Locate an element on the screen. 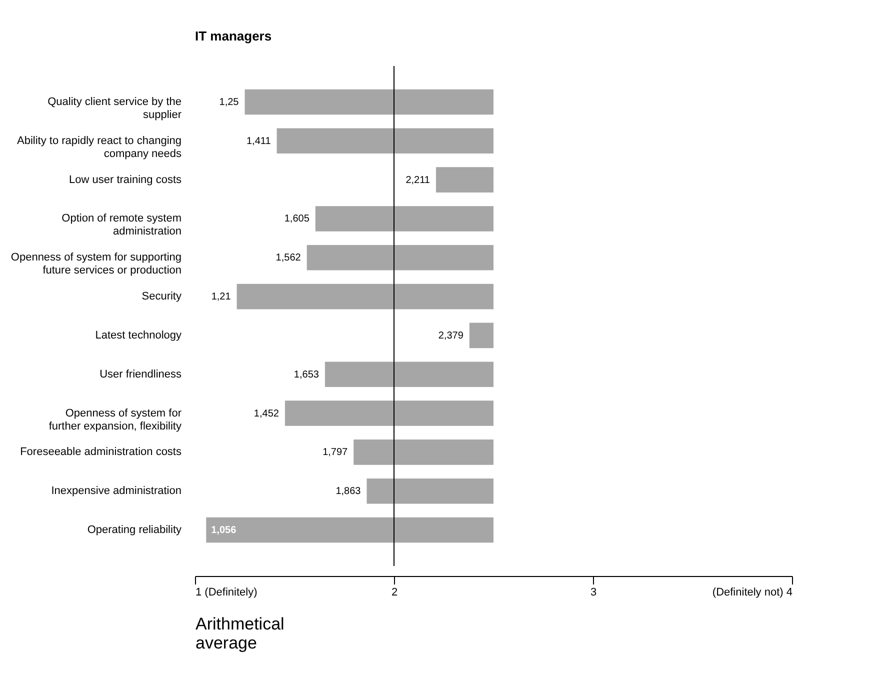 This screenshot has height=673, width=889. chart-title: IT managers is located at coordinates (233, 36).